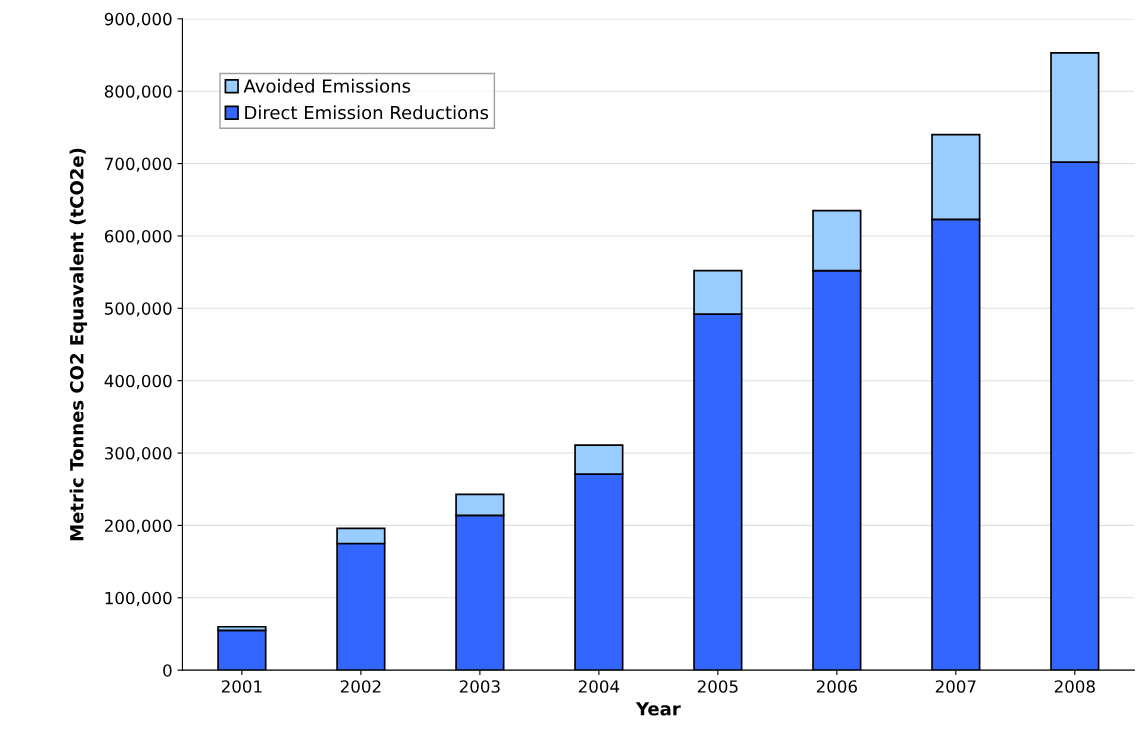  What do you see at coordinates (479, 686) in the screenshot?
I see `x-tick-label: 2003` at bounding box center [479, 686].